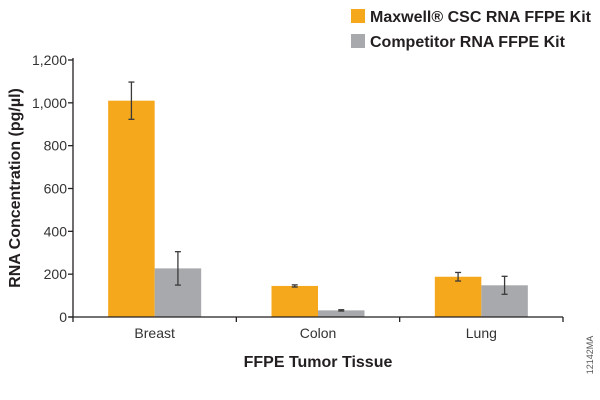 Image resolution: width=600 pixels, height=400 pixels. I want to click on x-axis-label: FFPE Tumor Tissue, so click(318, 362).